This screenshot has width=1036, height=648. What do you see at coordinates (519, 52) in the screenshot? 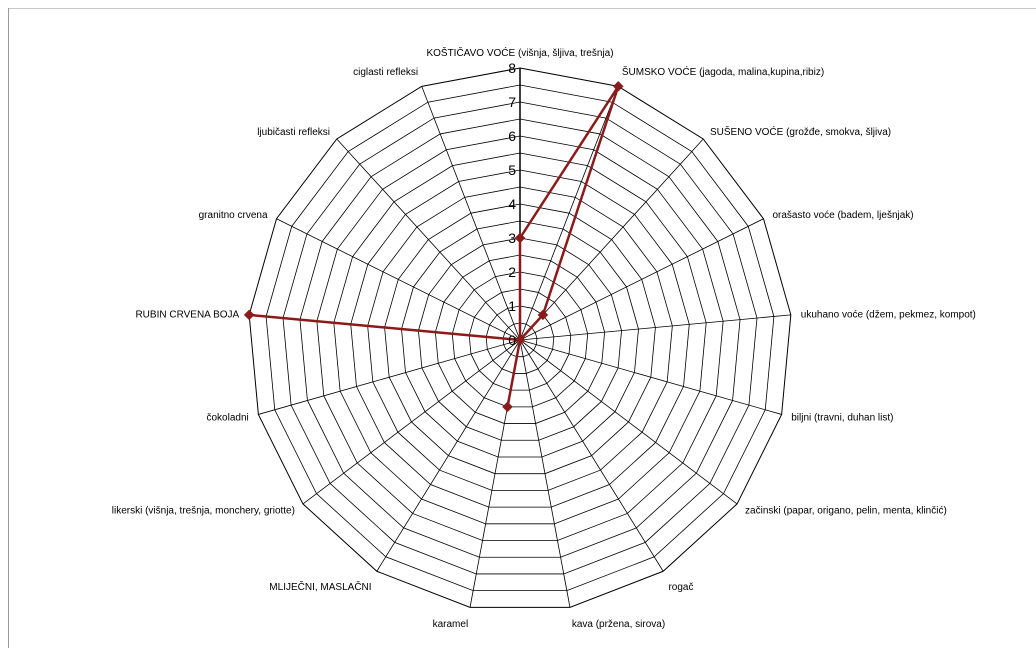
I see `category-label: KOŠTIČAVO VOĆE (višnja, šljiva, trešnja)` at bounding box center [519, 52].